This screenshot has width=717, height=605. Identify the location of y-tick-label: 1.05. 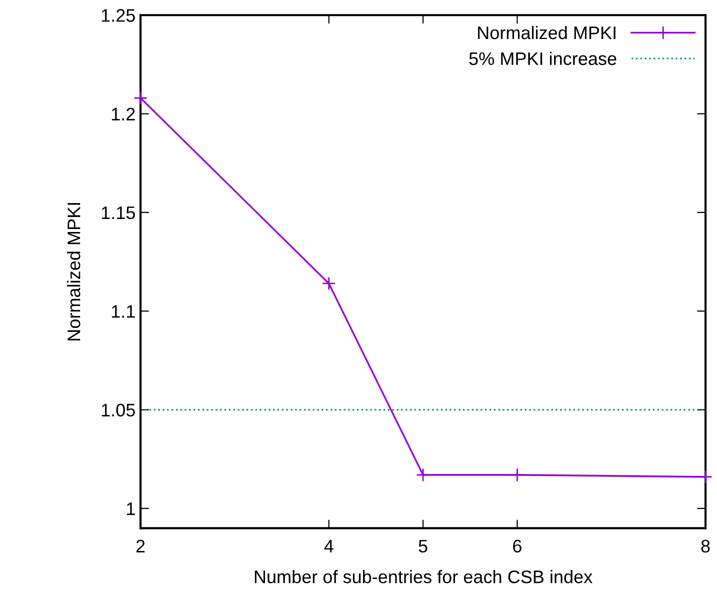
(118, 410).